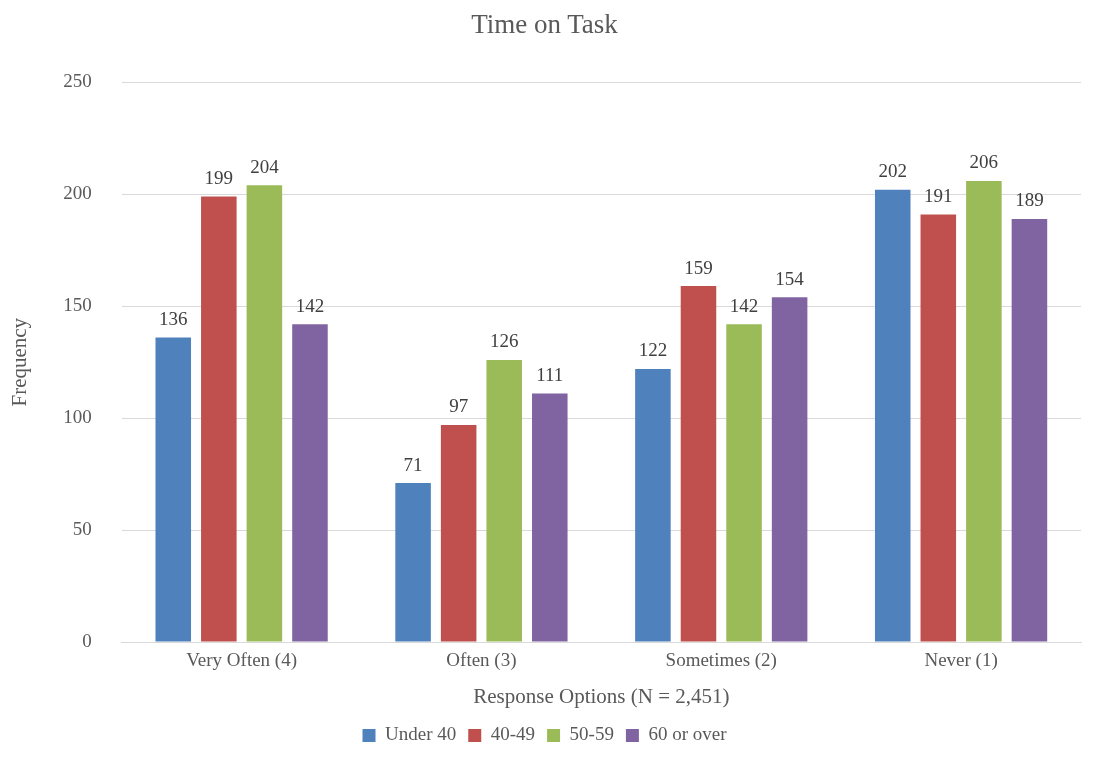 Image resolution: width=1101 pixels, height=763 pixels. I want to click on x-axis-title: Response Options (N = 2,451), so click(601, 695).